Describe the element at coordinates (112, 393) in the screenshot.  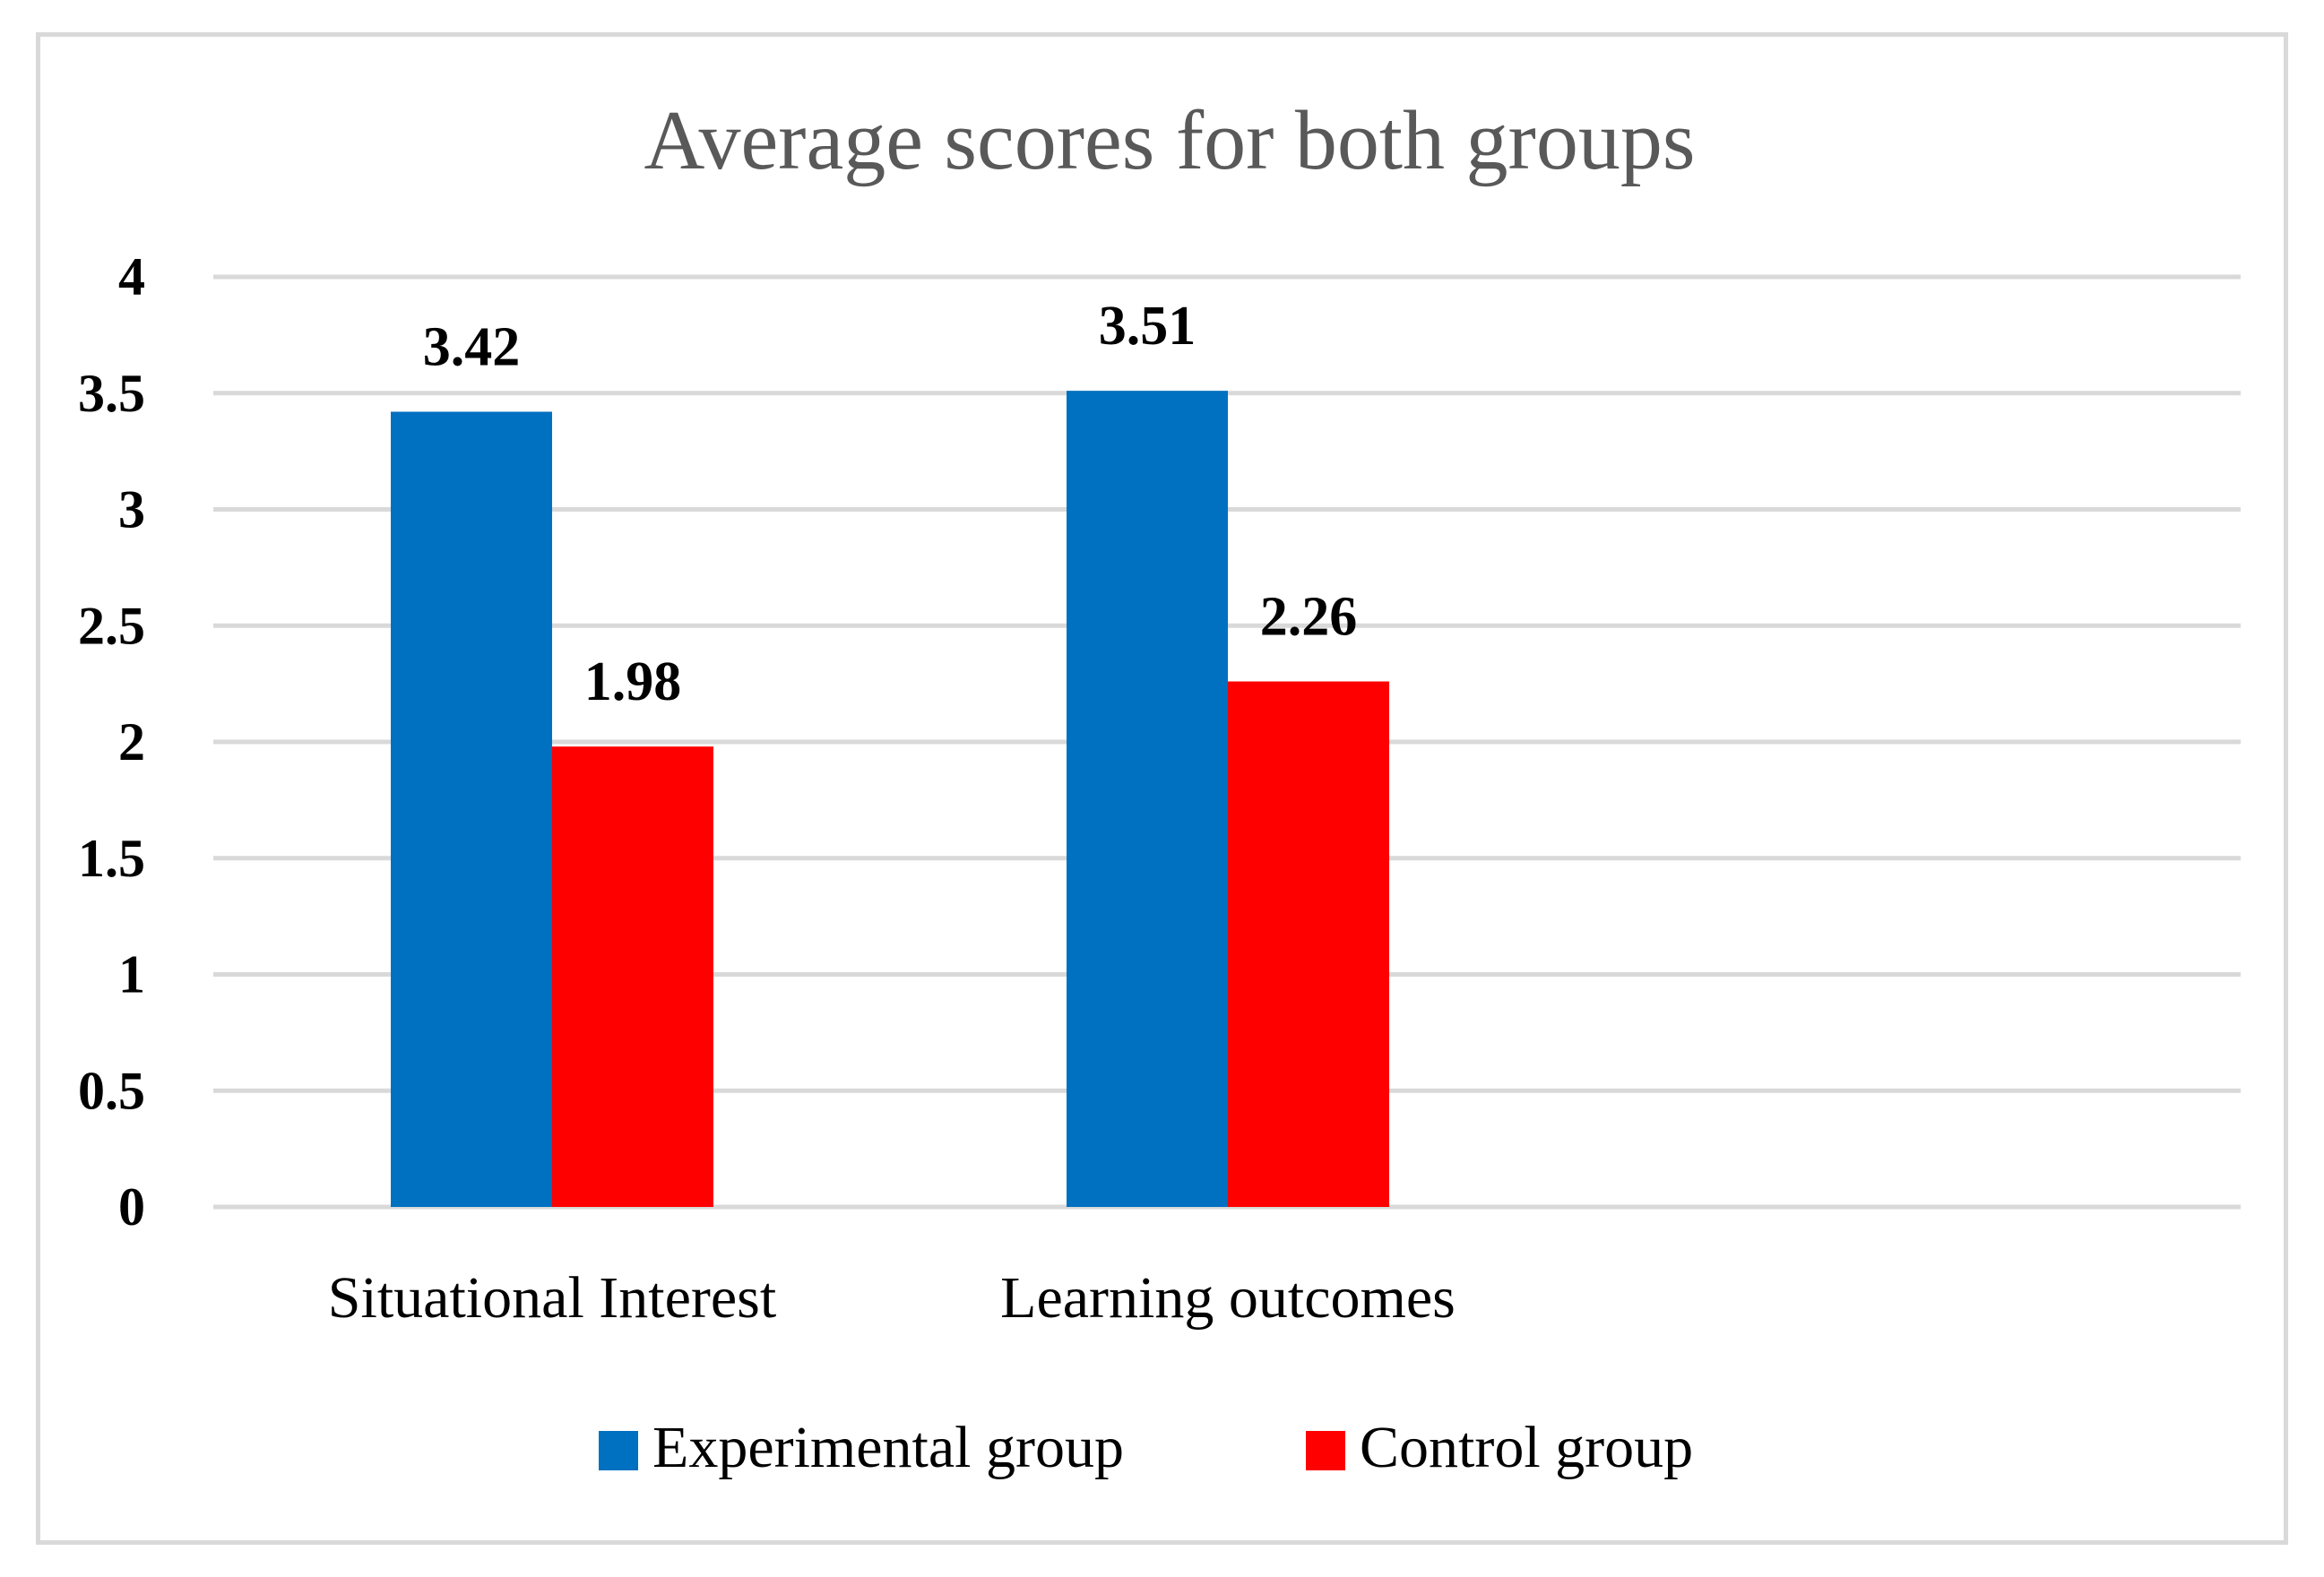
I see `y-tick-label: 3.5` at that location.